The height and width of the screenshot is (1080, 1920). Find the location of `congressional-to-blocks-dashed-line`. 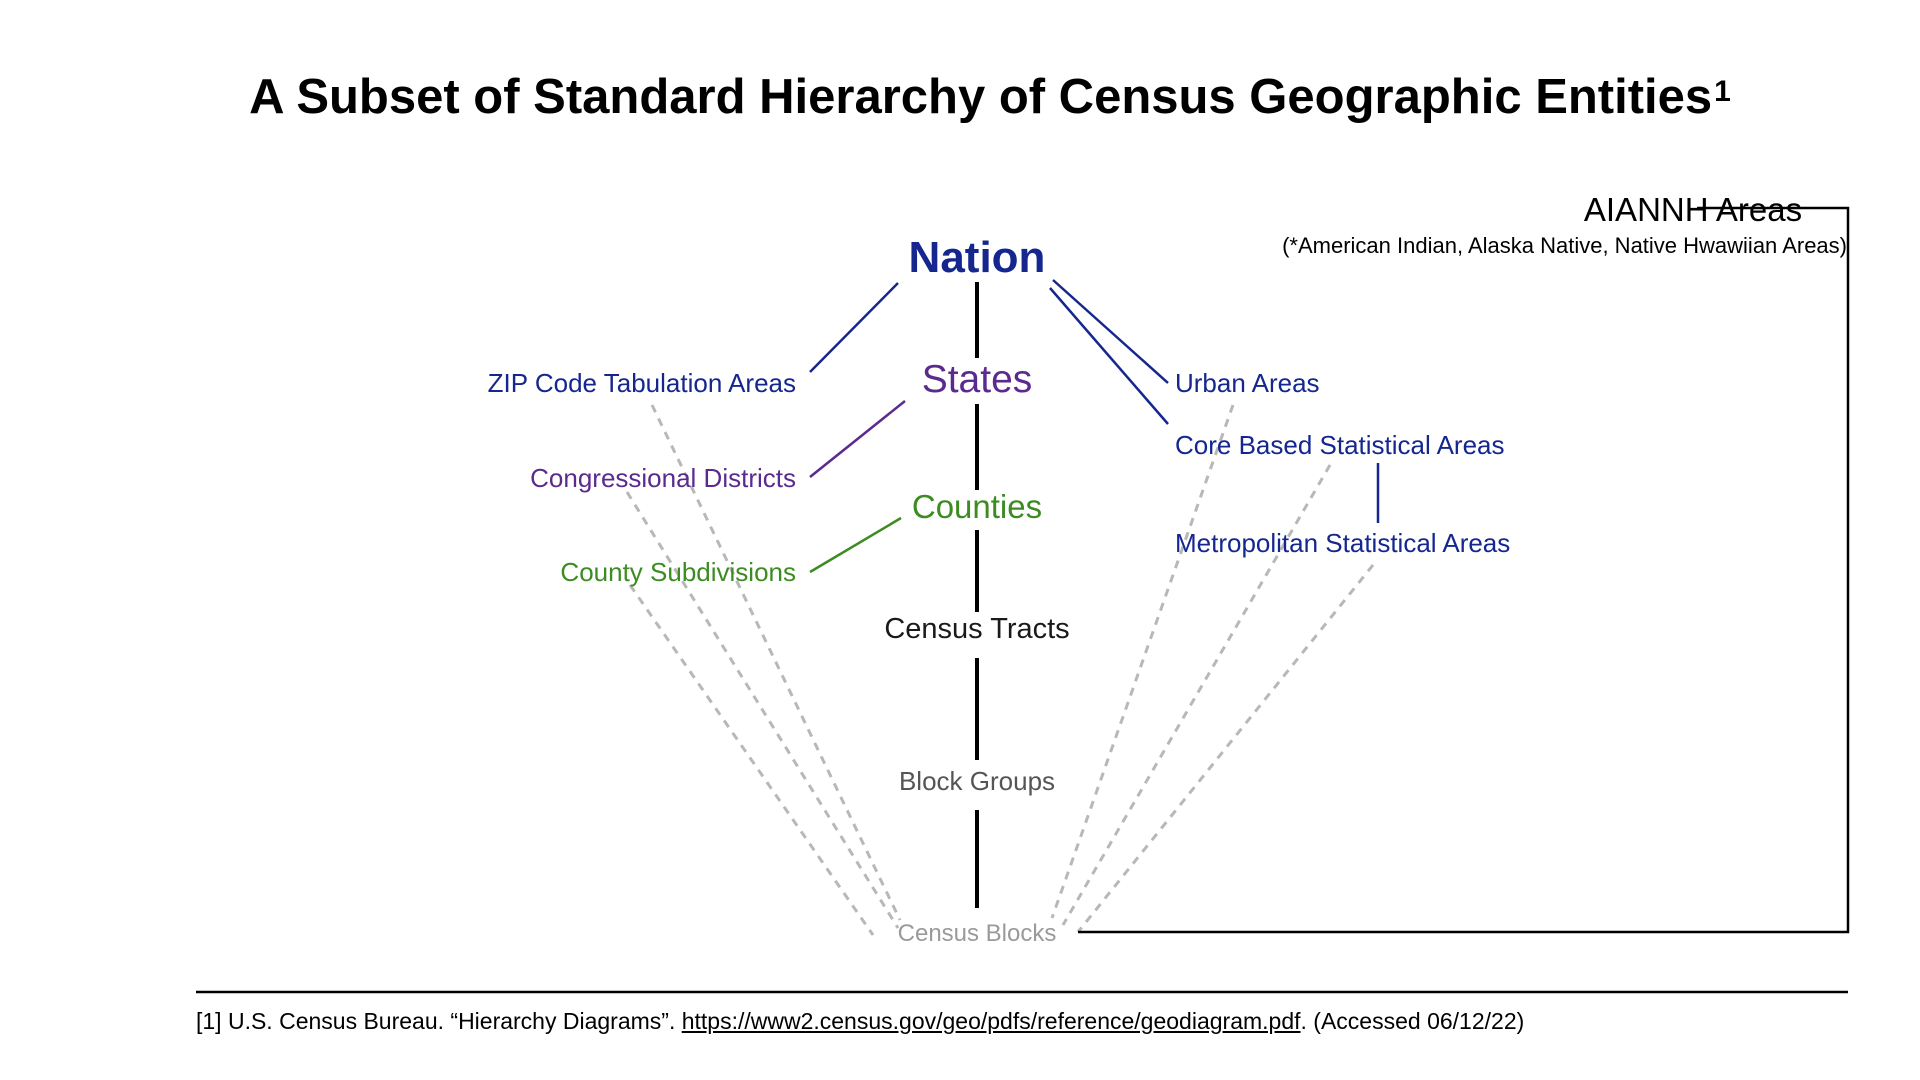

congressional-to-blocks-dashed-line is located at coordinates (762, 710).